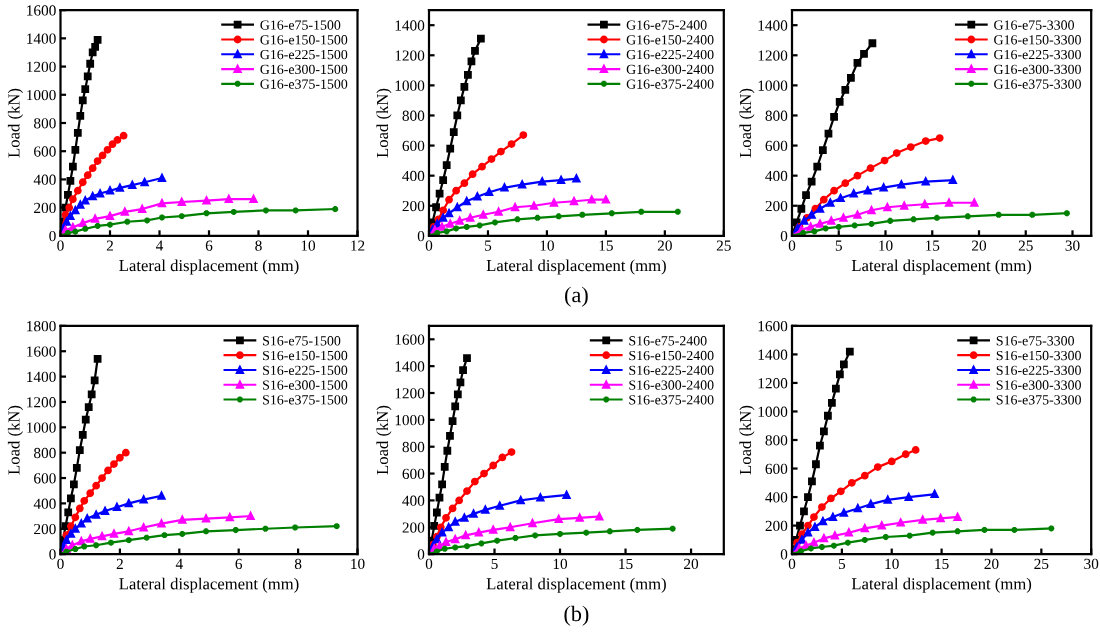 The width and height of the screenshot is (1100, 634). Describe the element at coordinates (576, 296) in the screenshot. I see `text: (a)` at that location.